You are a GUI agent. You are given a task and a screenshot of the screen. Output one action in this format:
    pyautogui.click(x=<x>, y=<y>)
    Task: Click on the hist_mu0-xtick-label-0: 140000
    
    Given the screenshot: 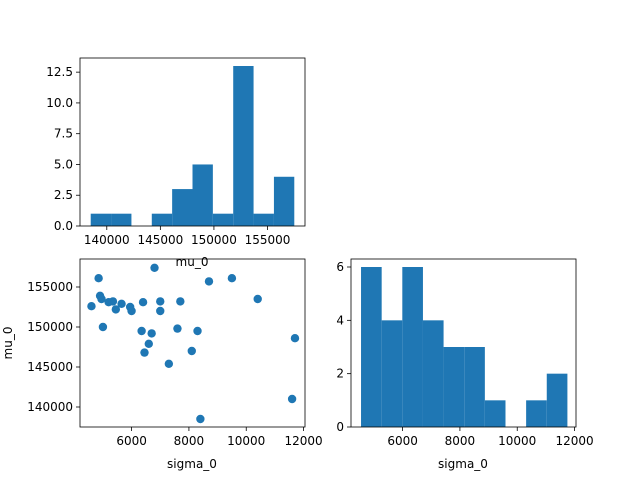 What is the action you would take?
    pyautogui.click(x=107, y=240)
    